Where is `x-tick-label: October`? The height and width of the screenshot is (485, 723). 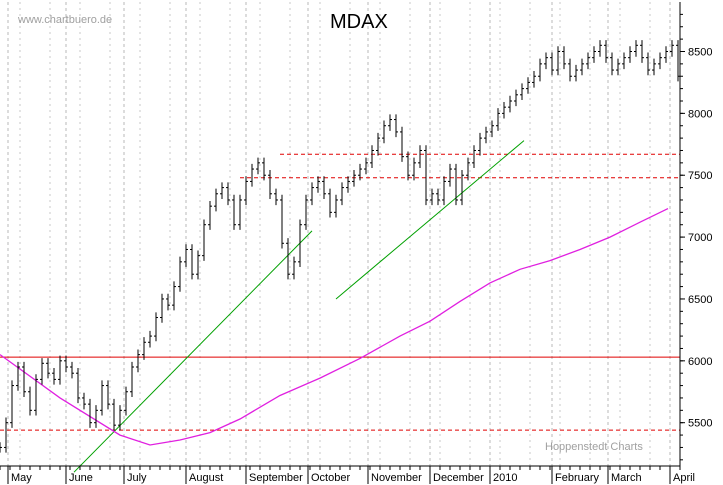 x-tick-label: October is located at coordinates (330, 478).